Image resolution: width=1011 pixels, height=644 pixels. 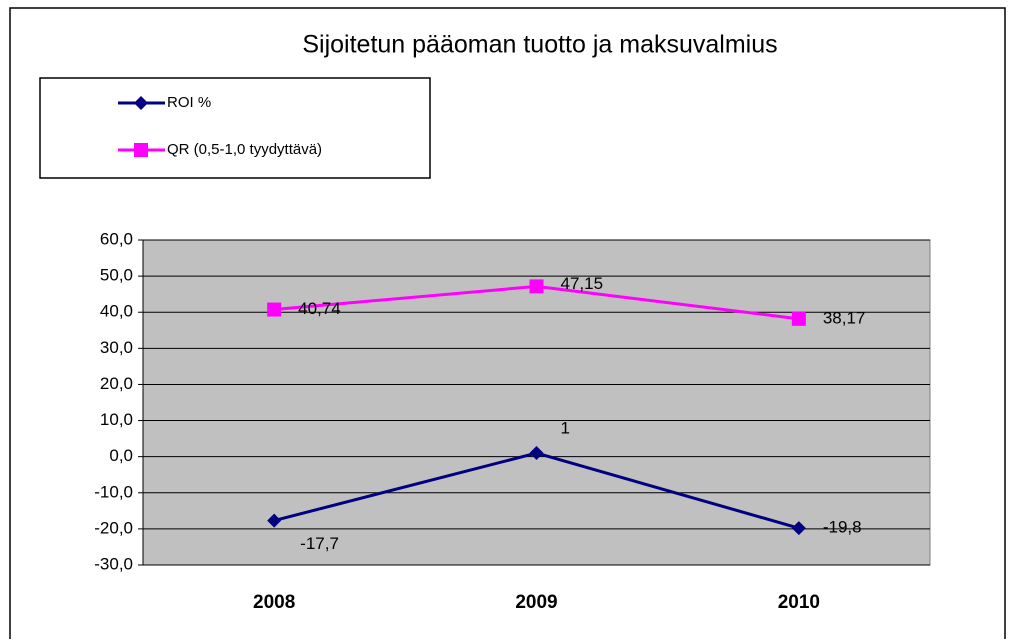 What do you see at coordinates (582, 283) in the screenshot?
I see `data-label: 47,15` at bounding box center [582, 283].